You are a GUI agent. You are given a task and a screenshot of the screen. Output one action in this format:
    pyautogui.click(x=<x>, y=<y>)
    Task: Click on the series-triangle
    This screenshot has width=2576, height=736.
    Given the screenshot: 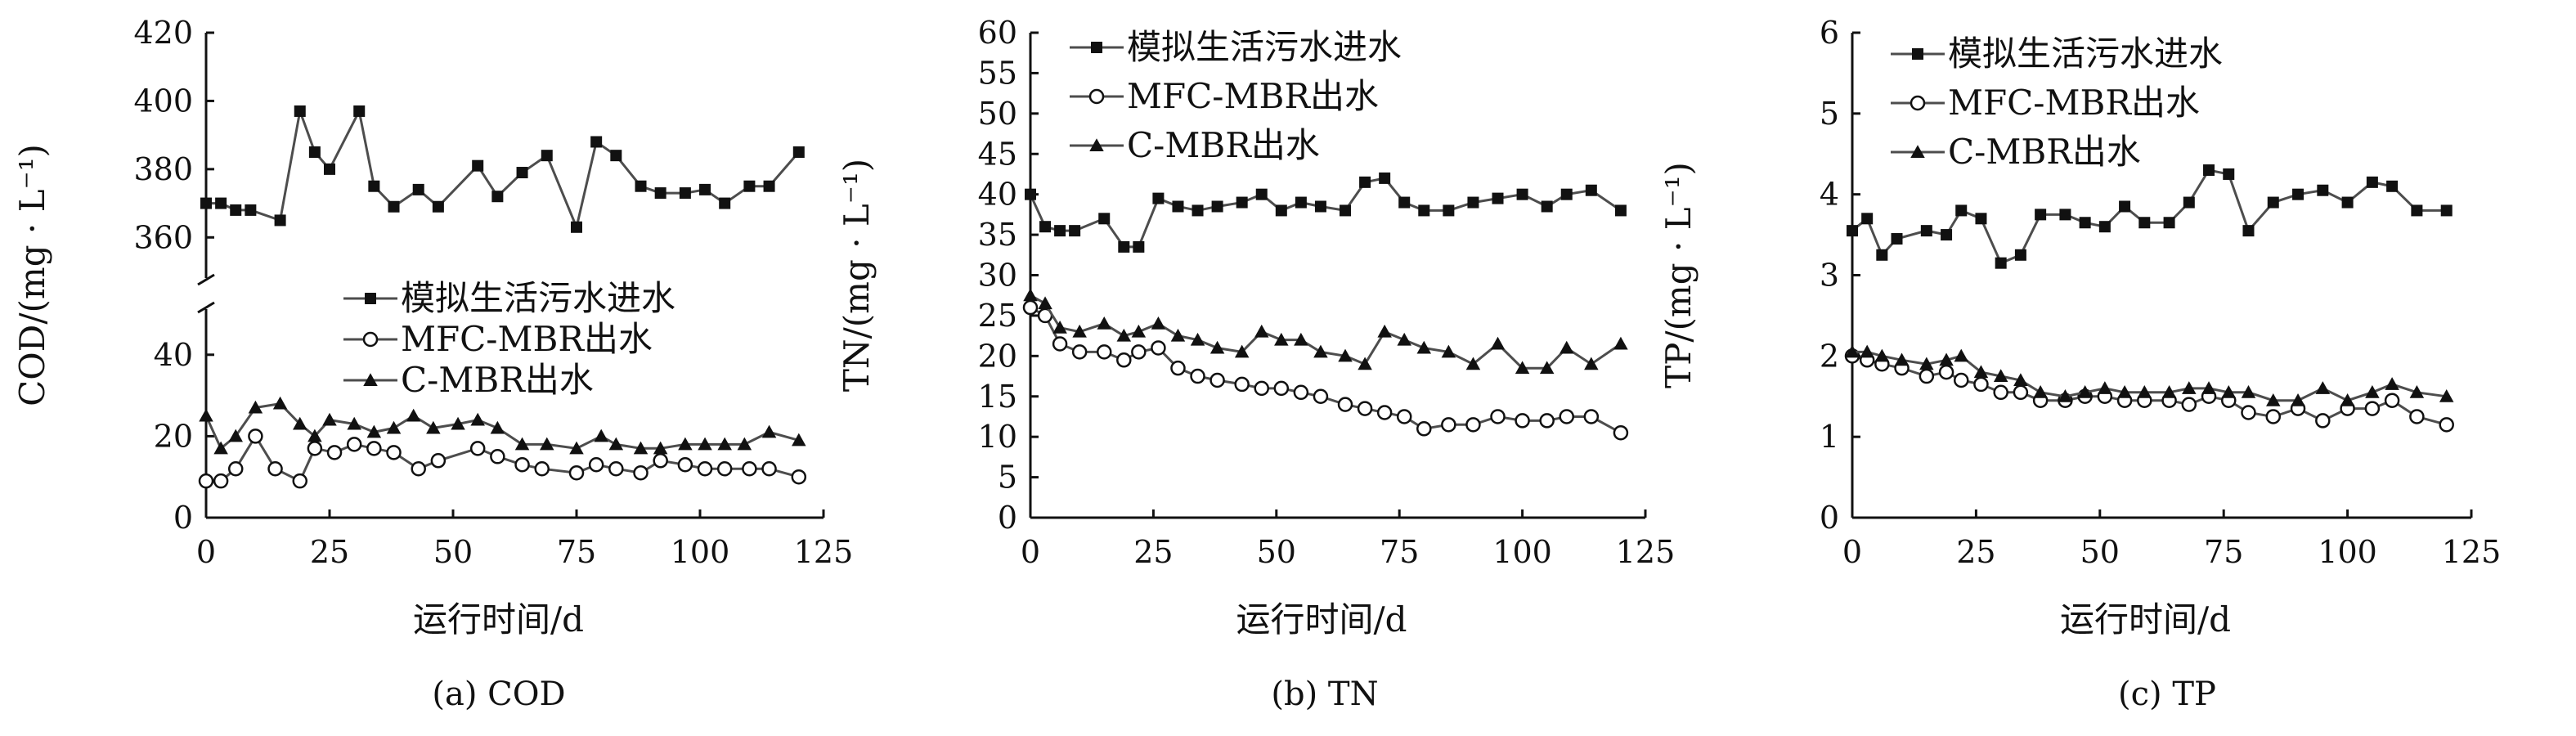 What is the action you would take?
    pyautogui.click(x=502, y=425)
    